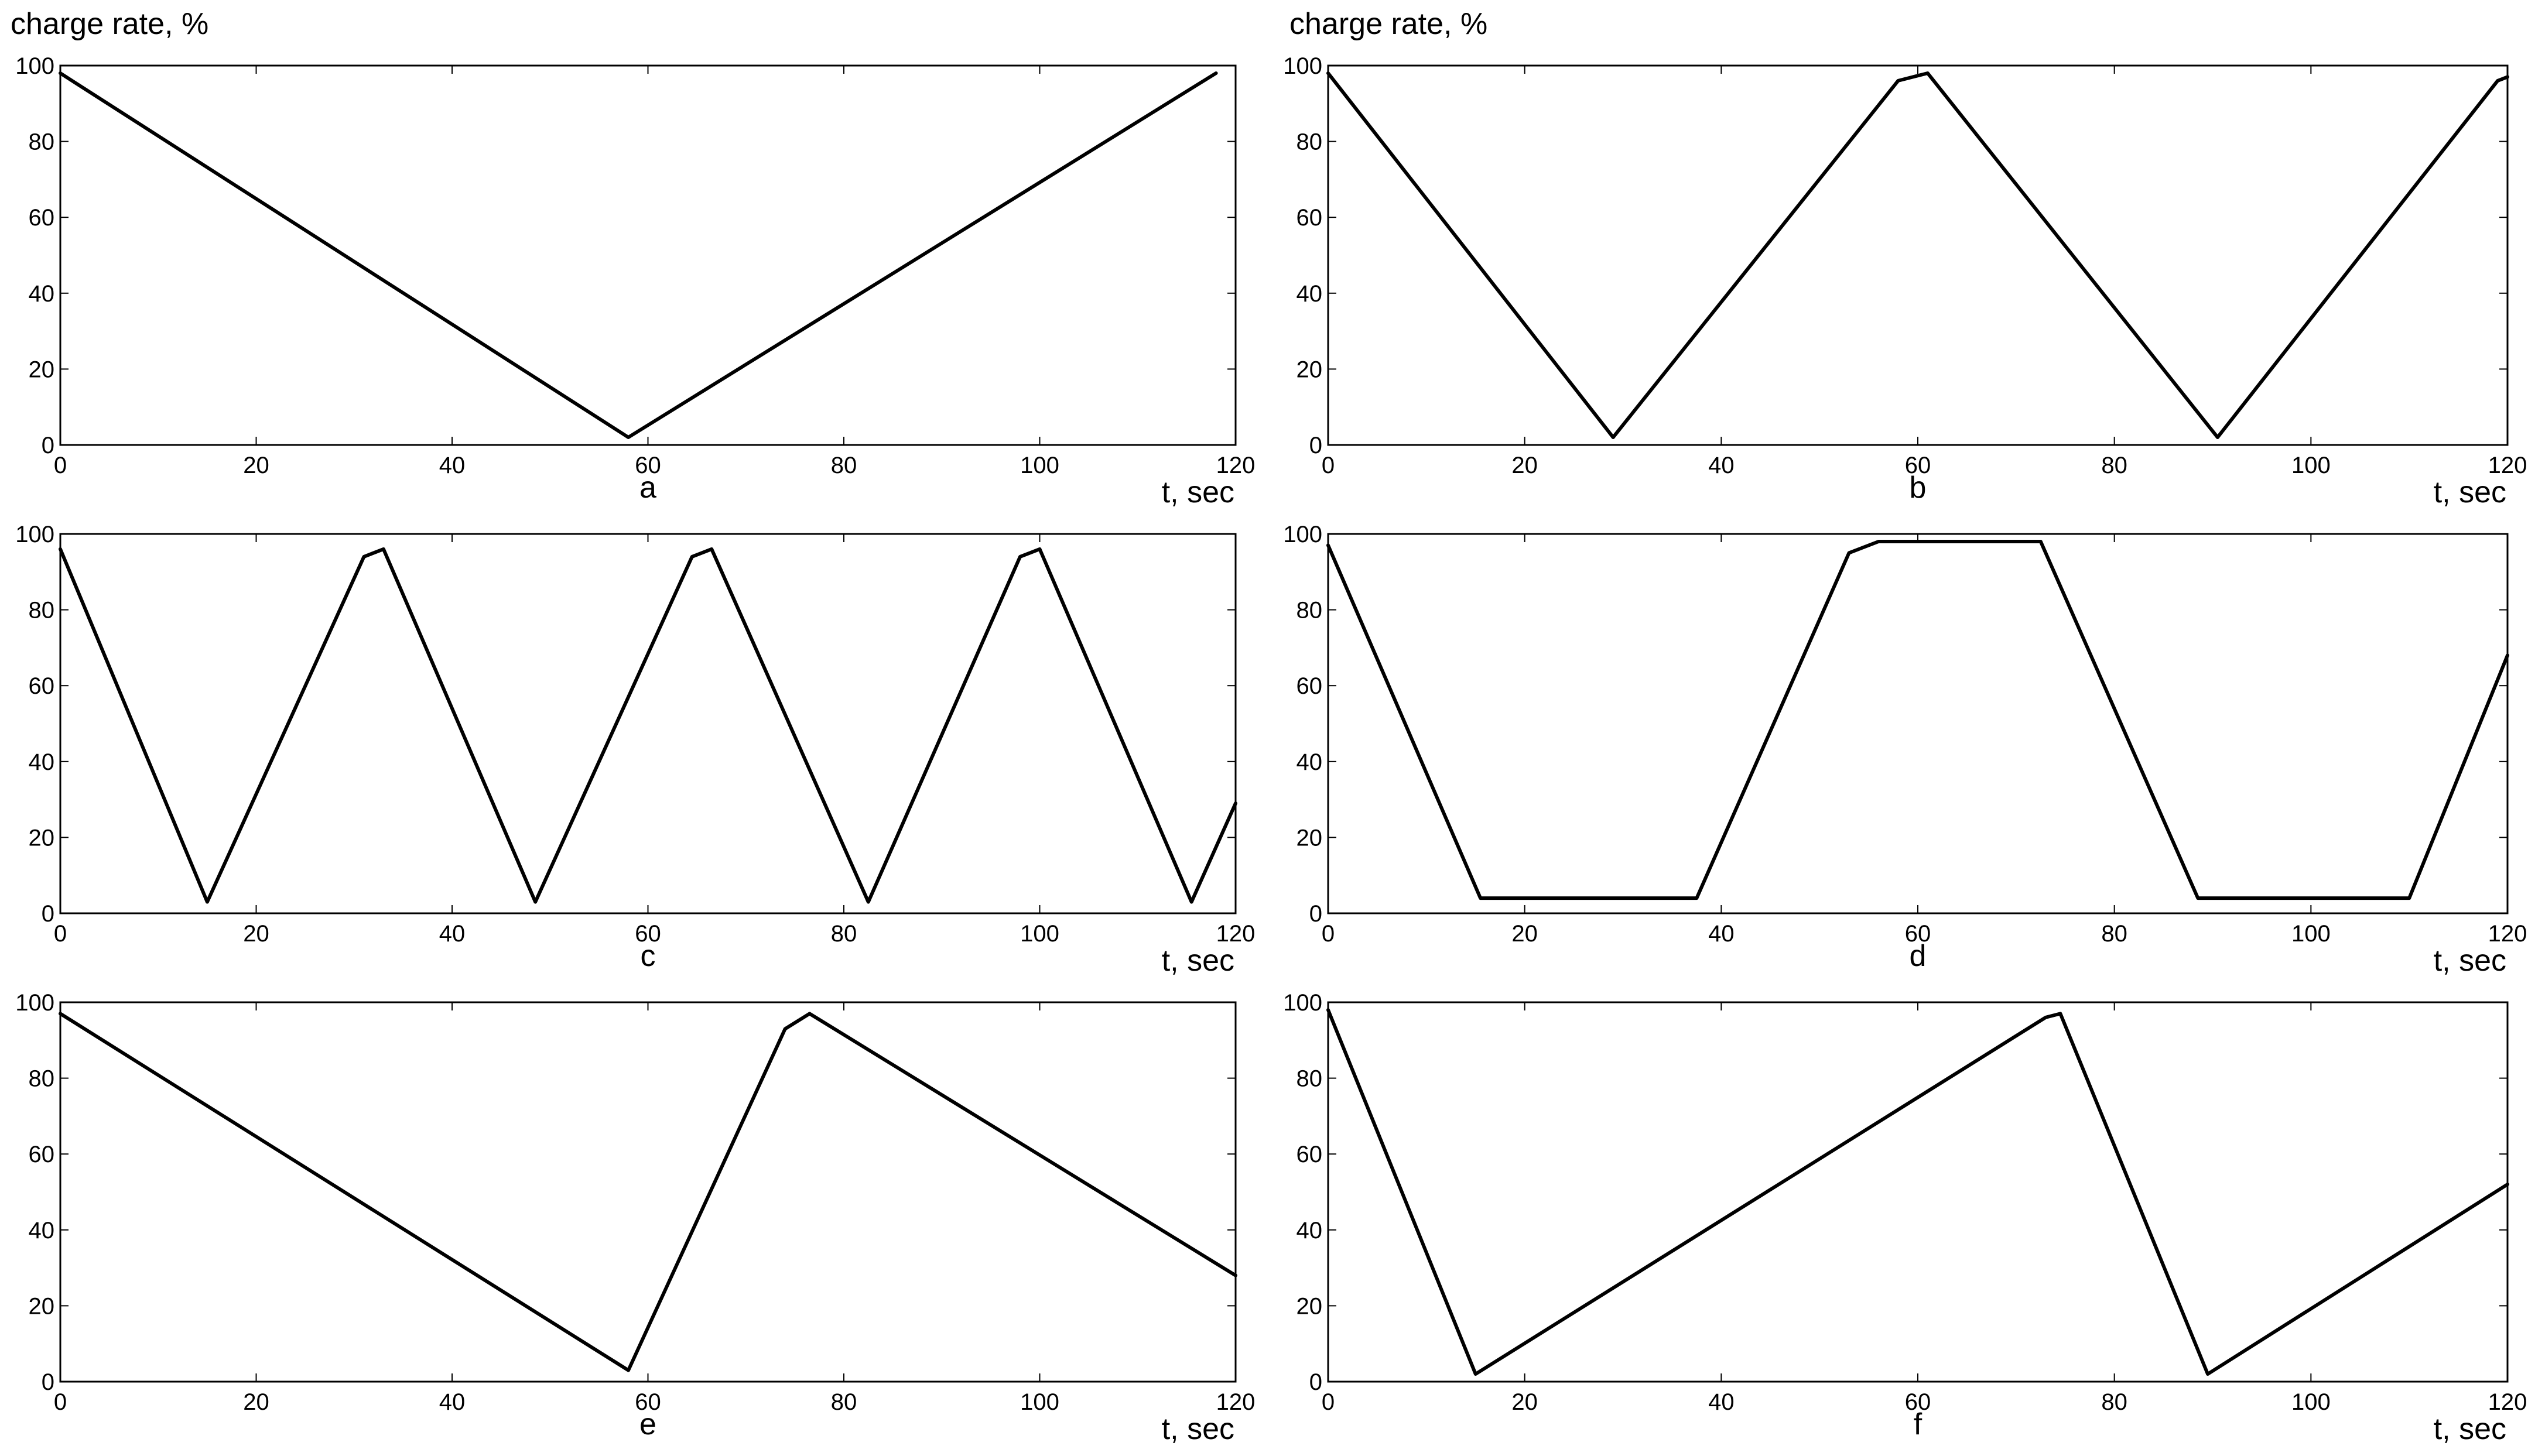 The height and width of the screenshot is (1456, 2528). Describe the element at coordinates (648, 956) in the screenshot. I see `panel-label: c` at that location.